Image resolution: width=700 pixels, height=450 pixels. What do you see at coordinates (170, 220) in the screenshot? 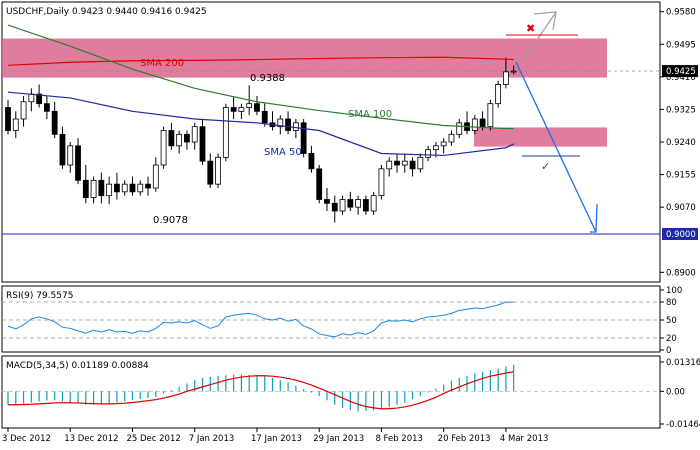
I see `swing-low-label: 0.9078` at bounding box center [170, 220].